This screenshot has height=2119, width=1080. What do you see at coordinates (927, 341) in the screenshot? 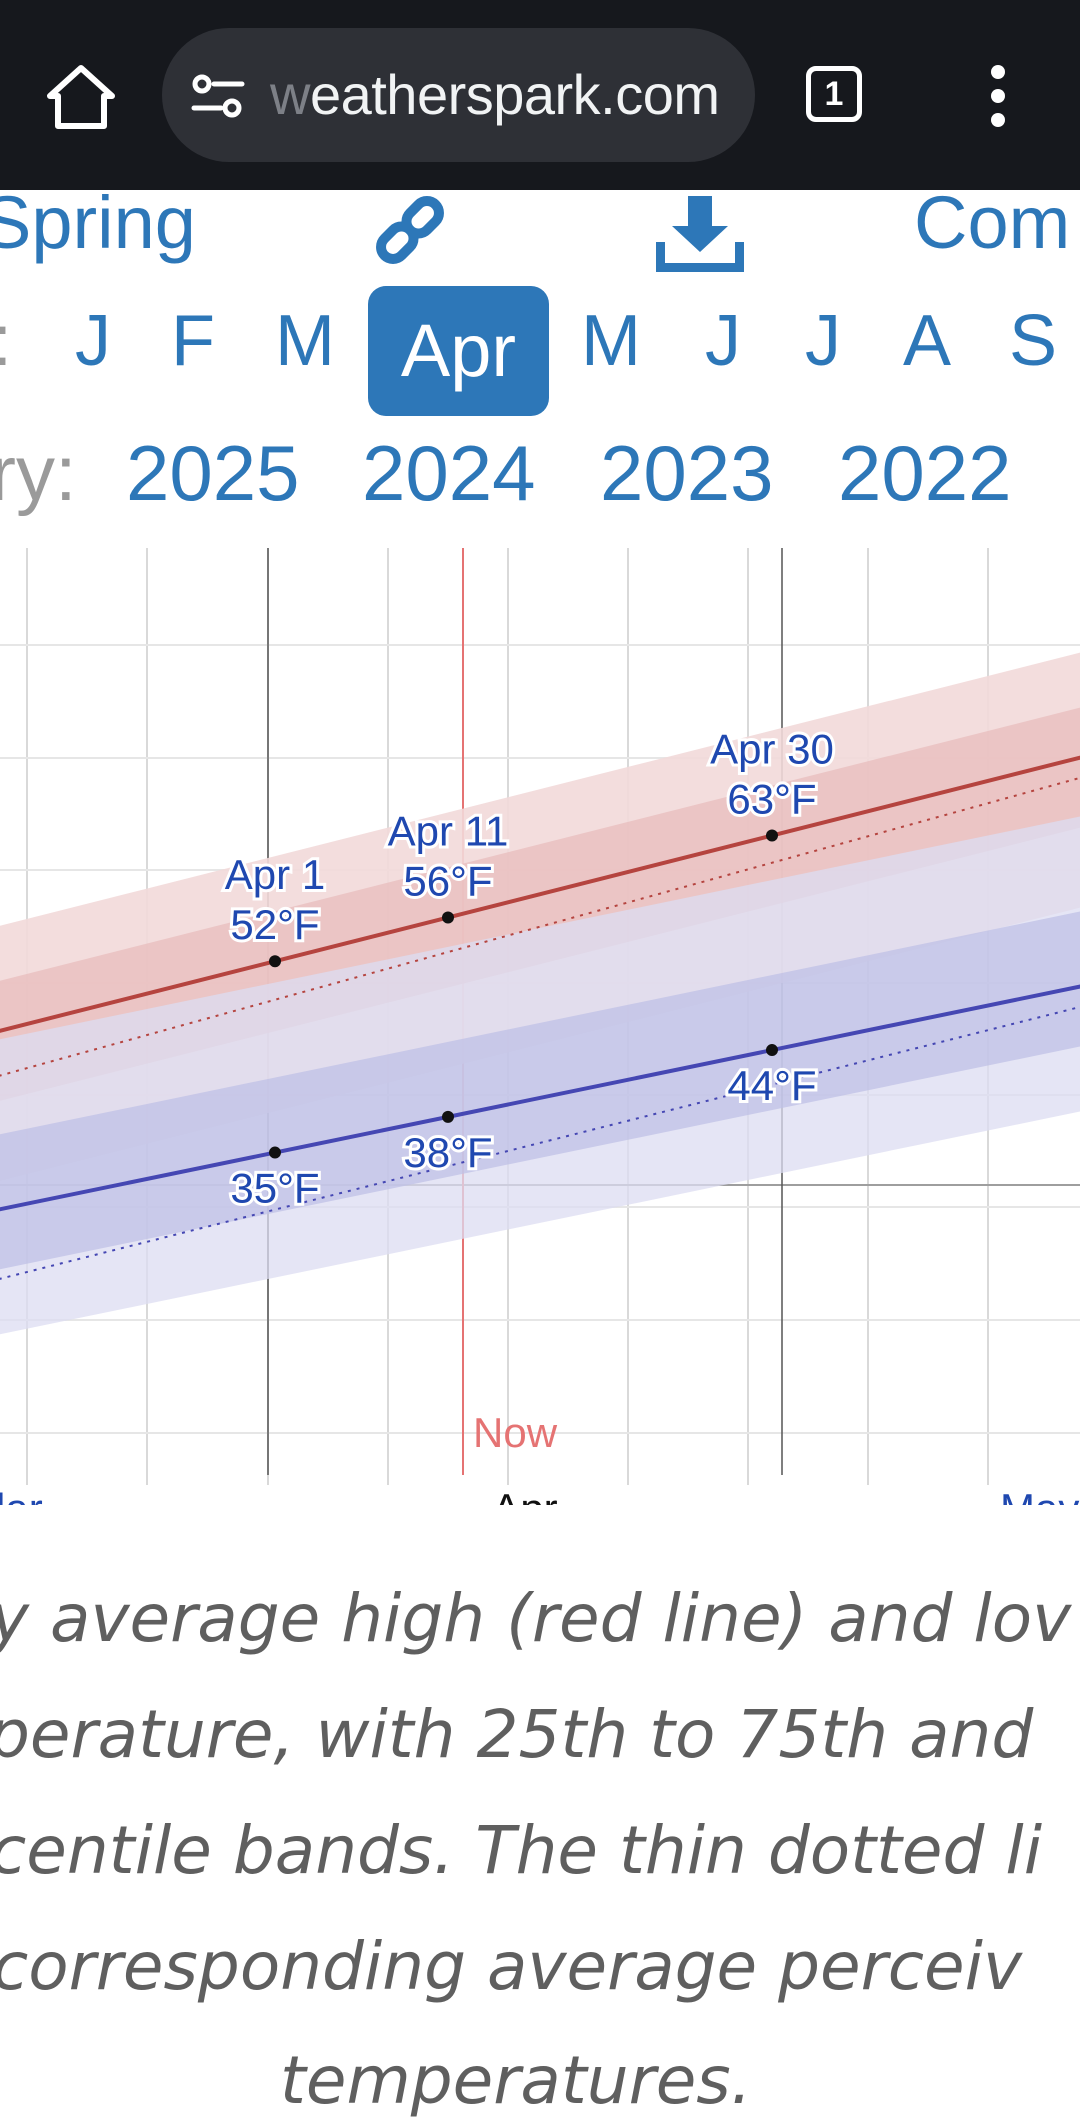
I see `month-aug: A` at bounding box center [927, 341].